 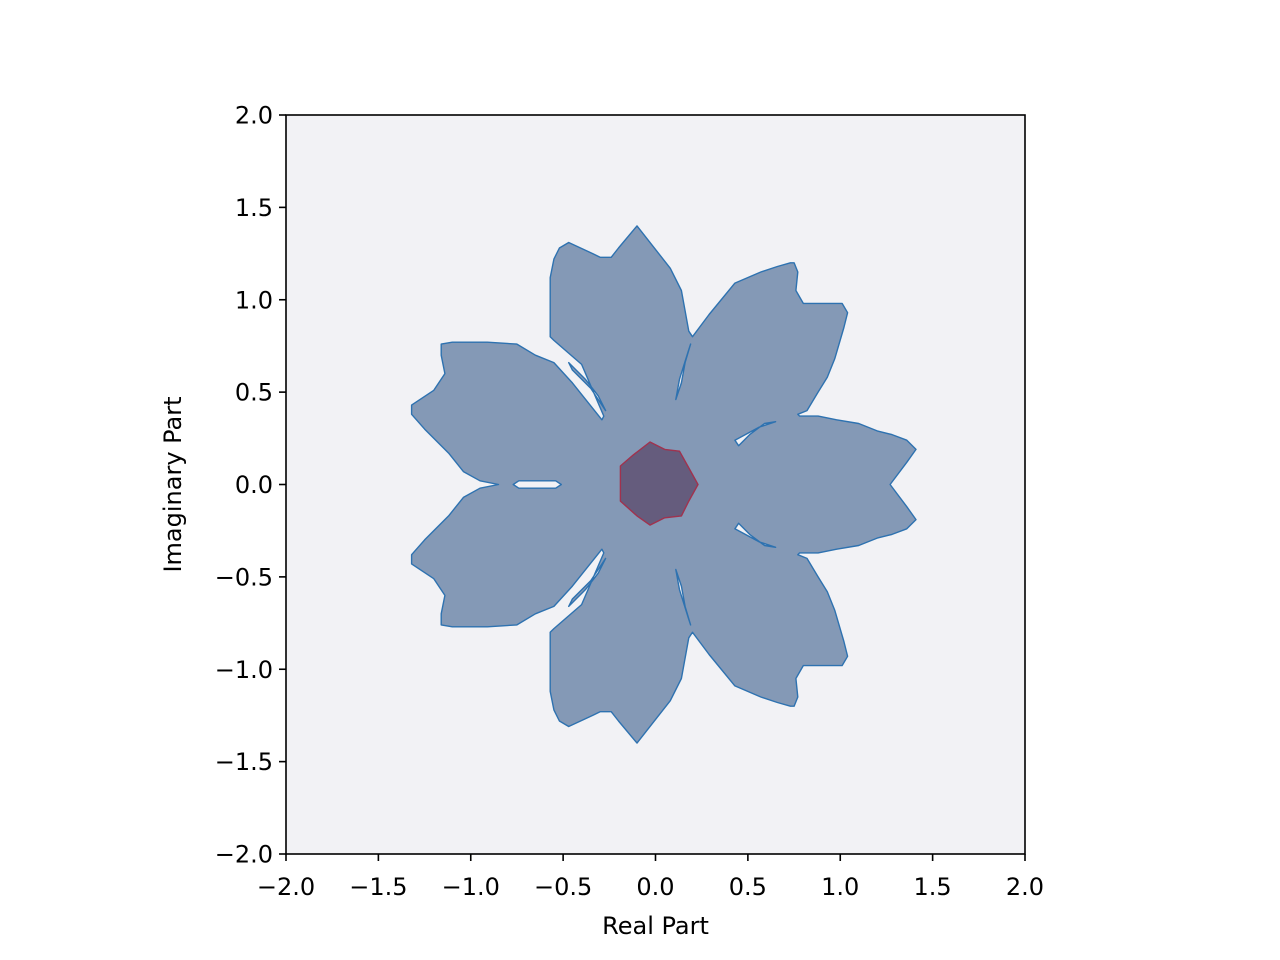 What do you see at coordinates (244, 670) in the screenshot?
I see `y-tick-label: −1.0` at bounding box center [244, 670].